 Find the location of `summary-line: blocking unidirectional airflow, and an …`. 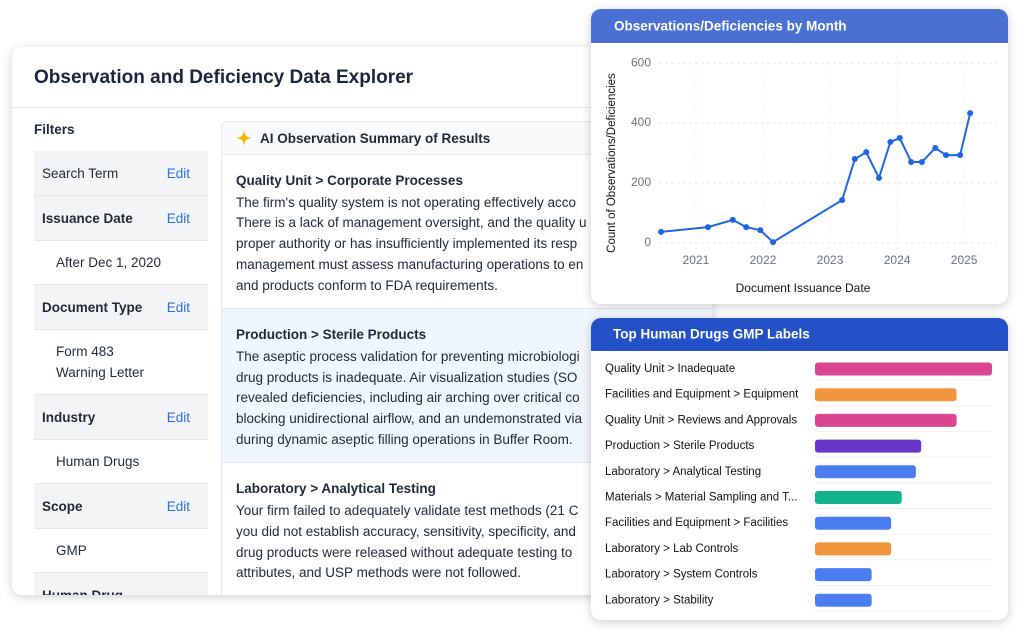

summary-line: blocking unidirectional airflow, and an … is located at coordinates (409, 419).